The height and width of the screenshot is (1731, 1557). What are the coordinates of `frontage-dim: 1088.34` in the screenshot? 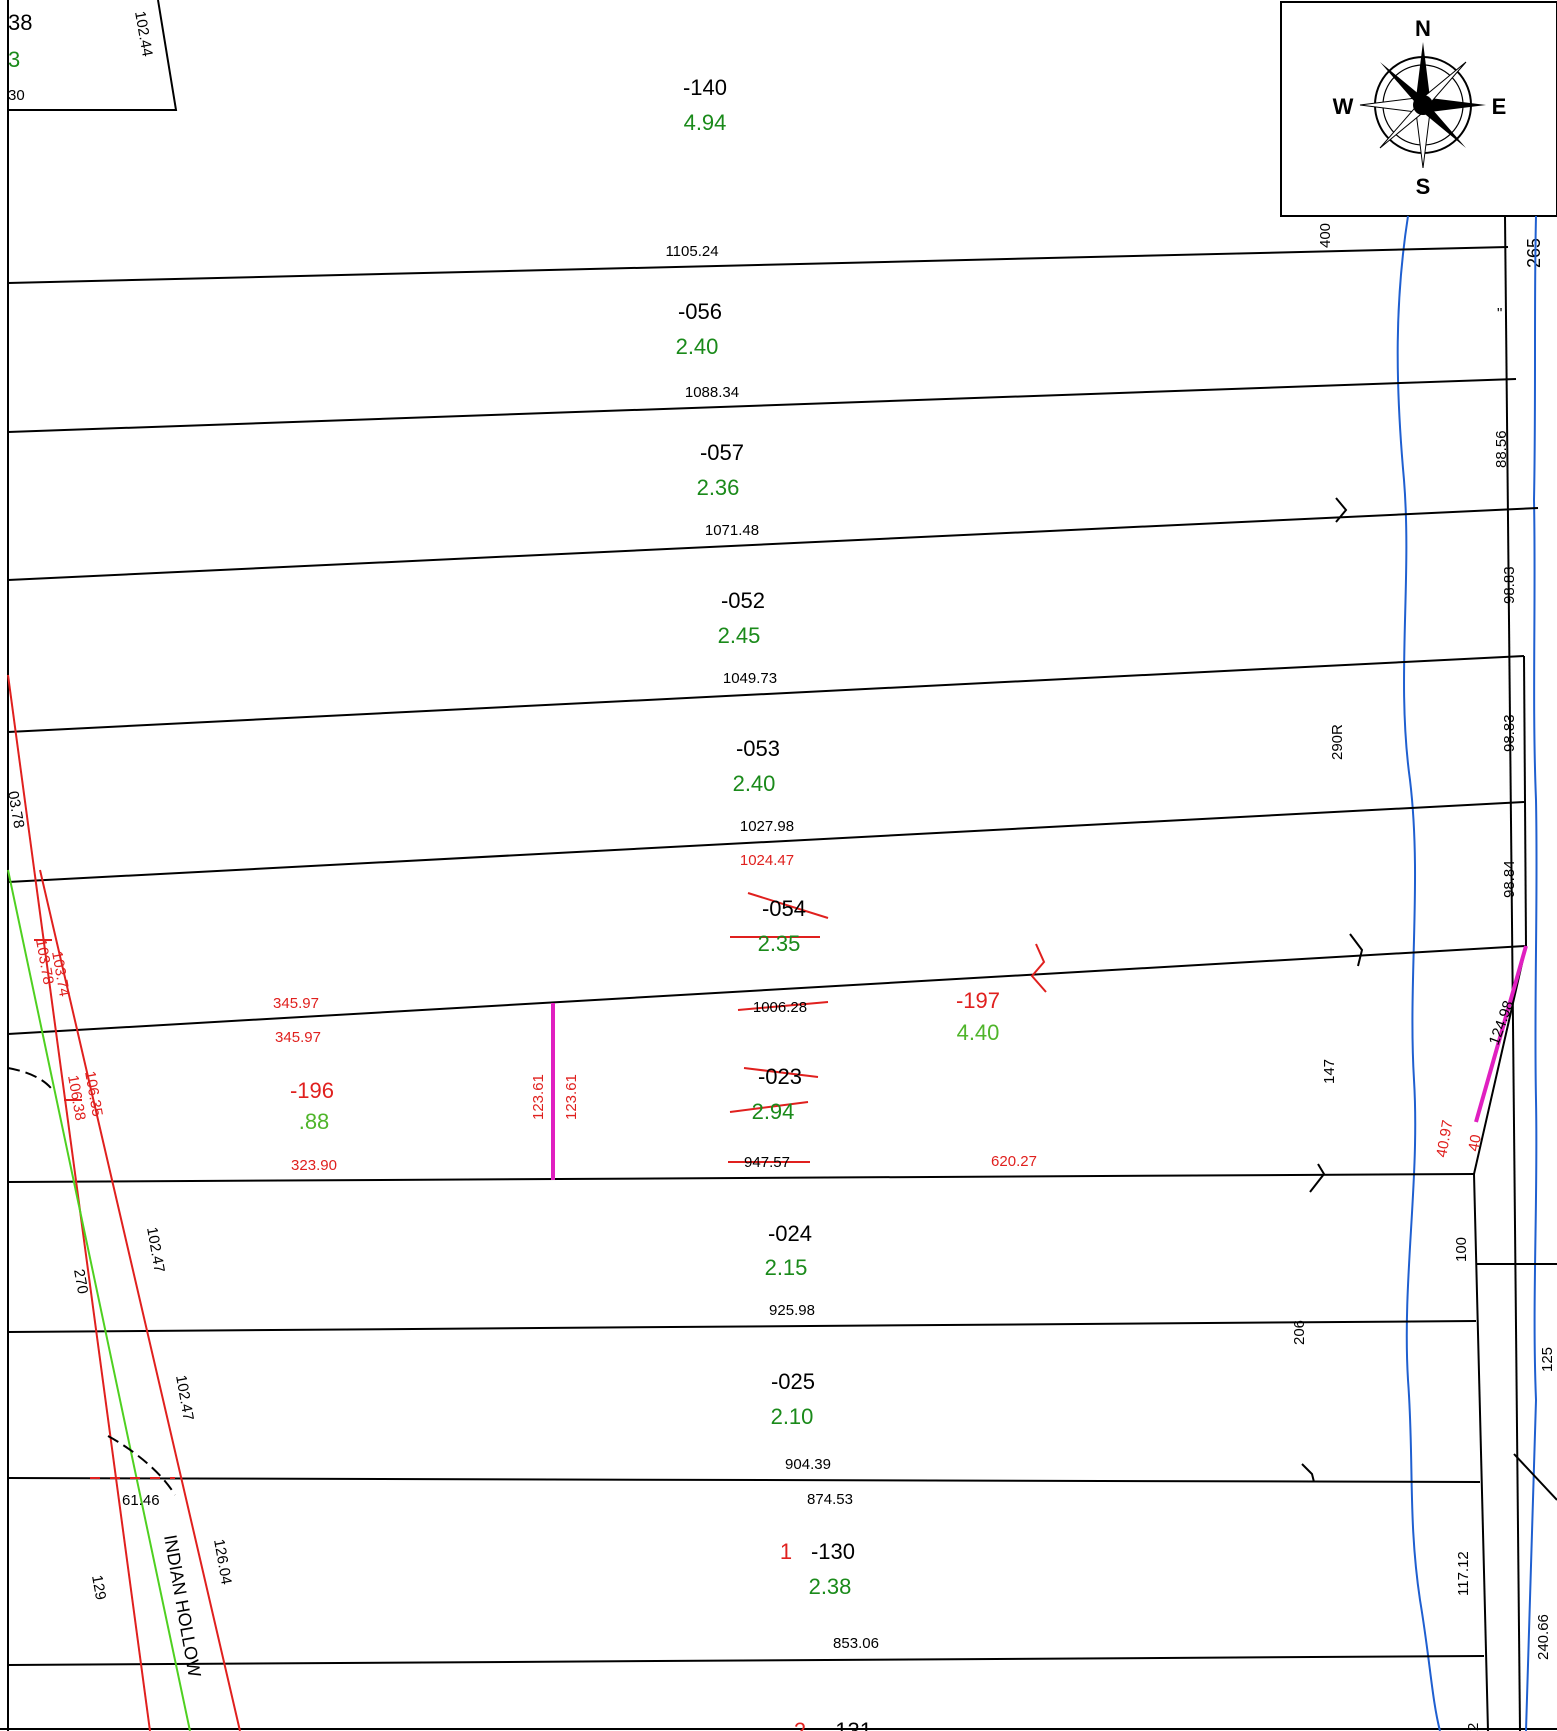 It's located at (712, 392).